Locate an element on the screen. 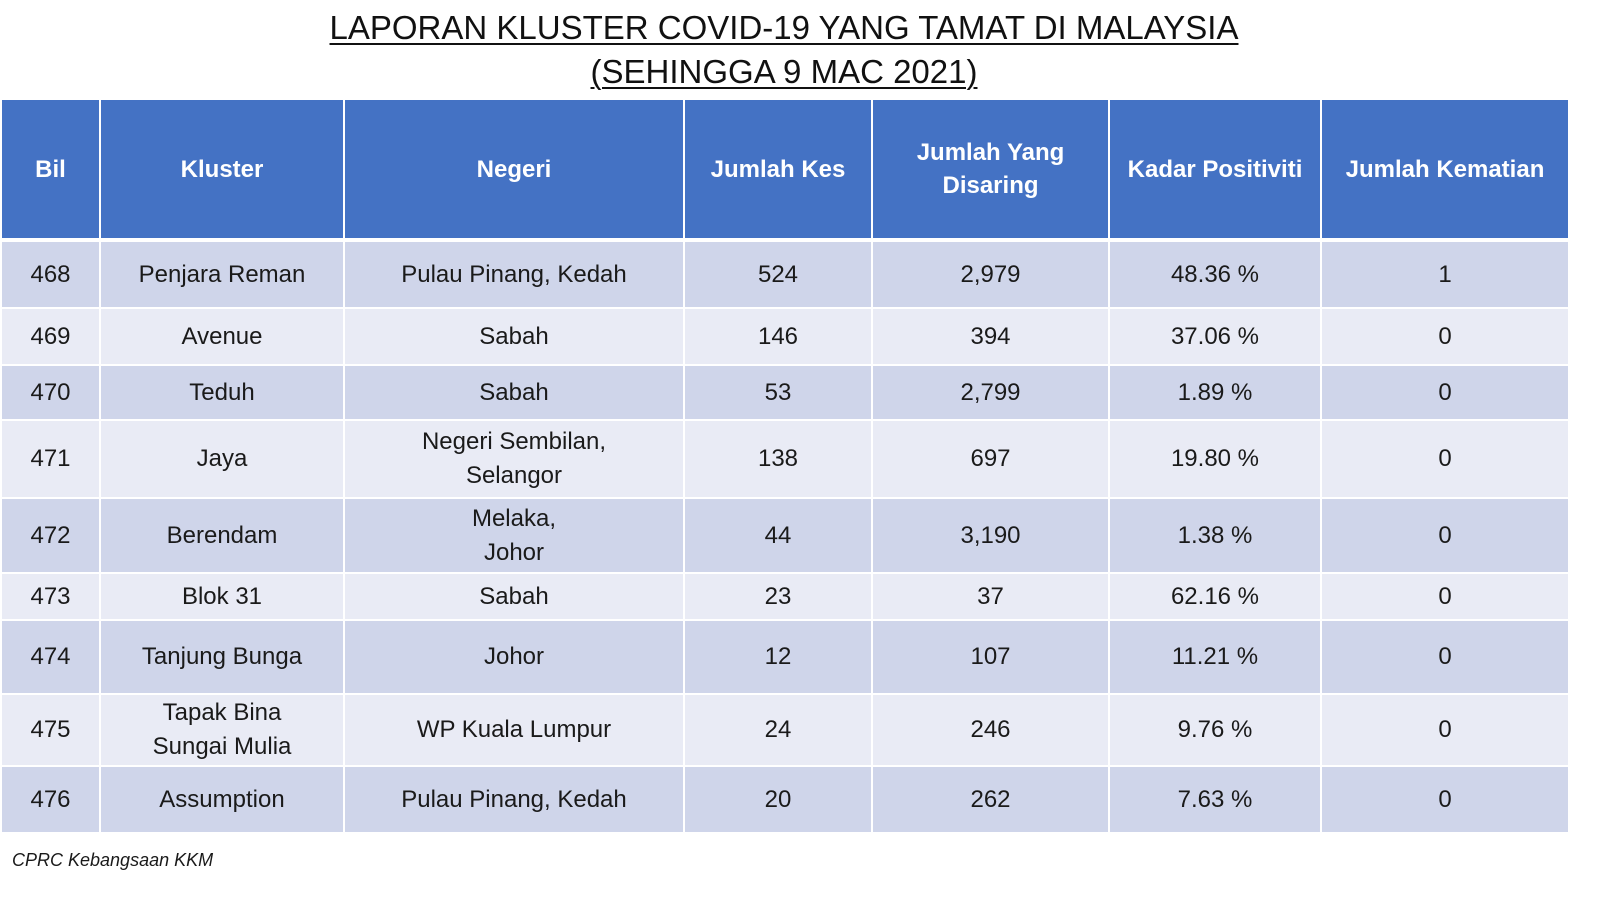 The width and height of the screenshot is (1600, 900). cell-negeri: Melaka, Johor is located at coordinates (514, 535).